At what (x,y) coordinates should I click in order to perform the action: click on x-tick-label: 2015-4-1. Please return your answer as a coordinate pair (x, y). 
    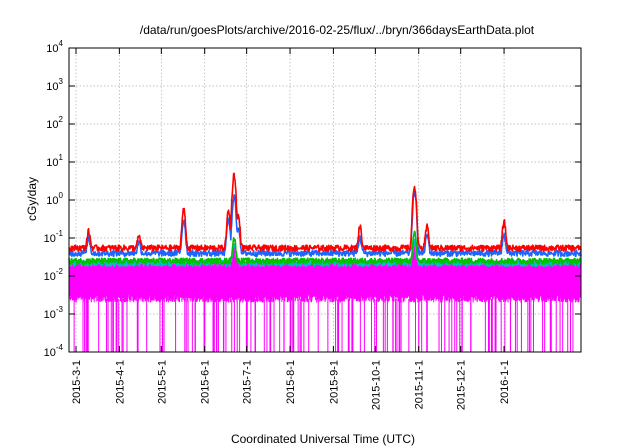
    Looking at the image, I should click on (120, 382).